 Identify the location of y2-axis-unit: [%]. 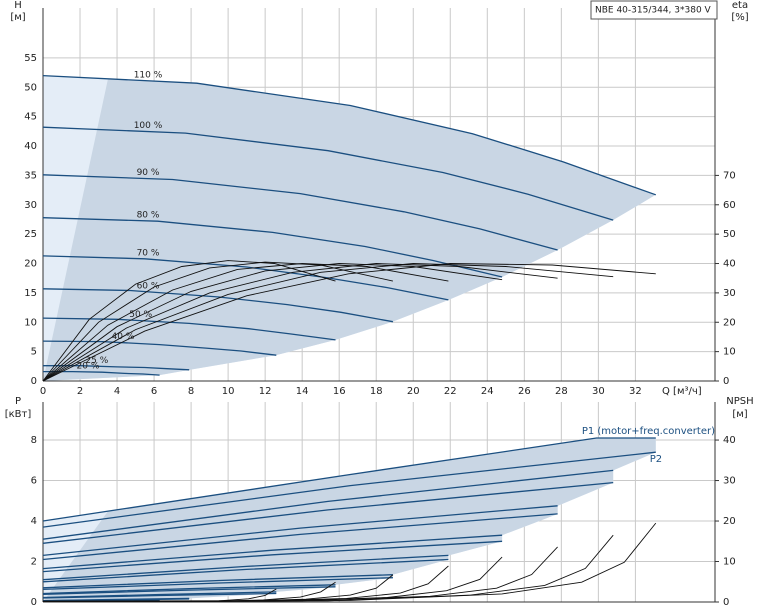
(739, 17).